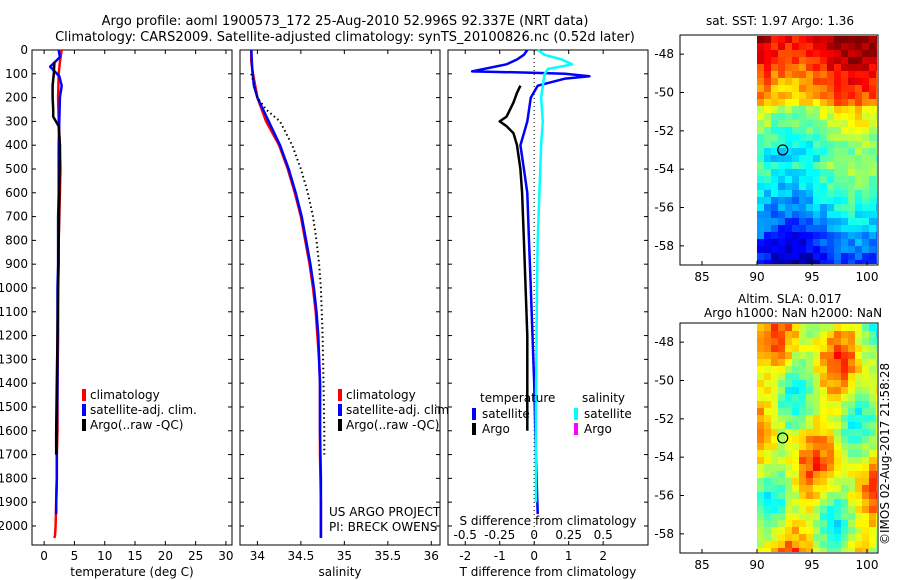  I want to click on x-tick-label: 0, so click(44, 556).